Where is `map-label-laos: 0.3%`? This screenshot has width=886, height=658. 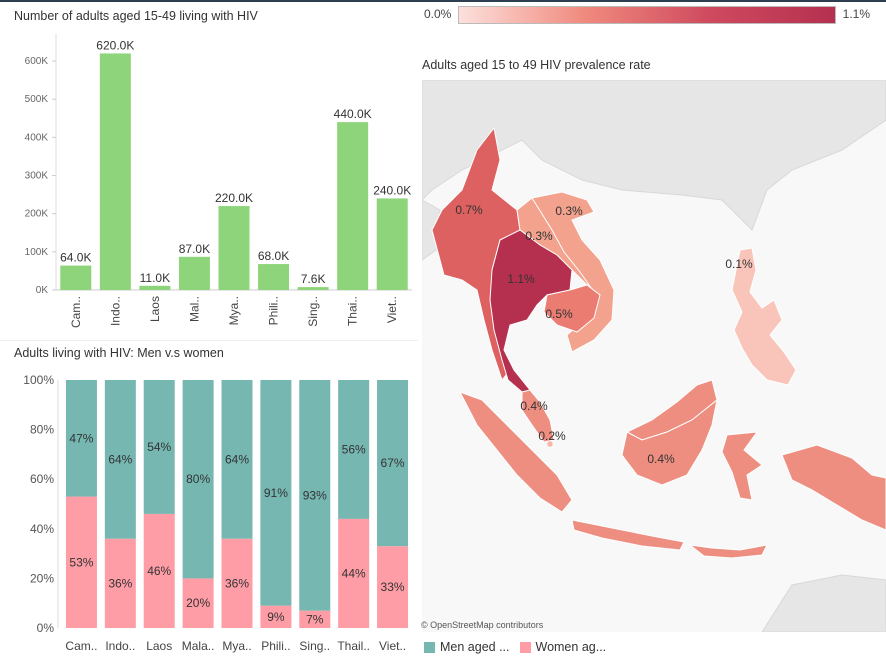
map-label-laos: 0.3% is located at coordinates (539, 236).